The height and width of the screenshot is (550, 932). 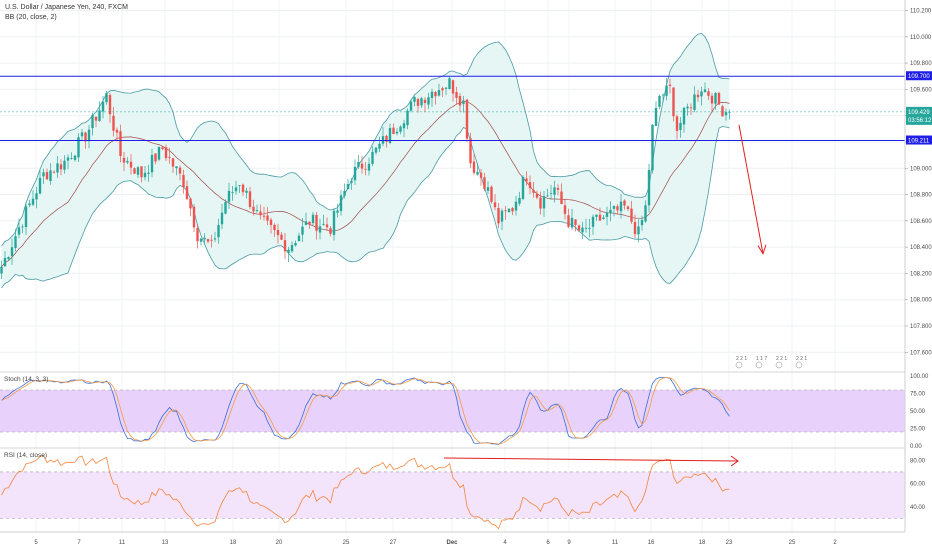 What do you see at coordinates (452, 408) in the screenshot?
I see `stochastic-pane: Stoch (14, 3, 3)` at bounding box center [452, 408].